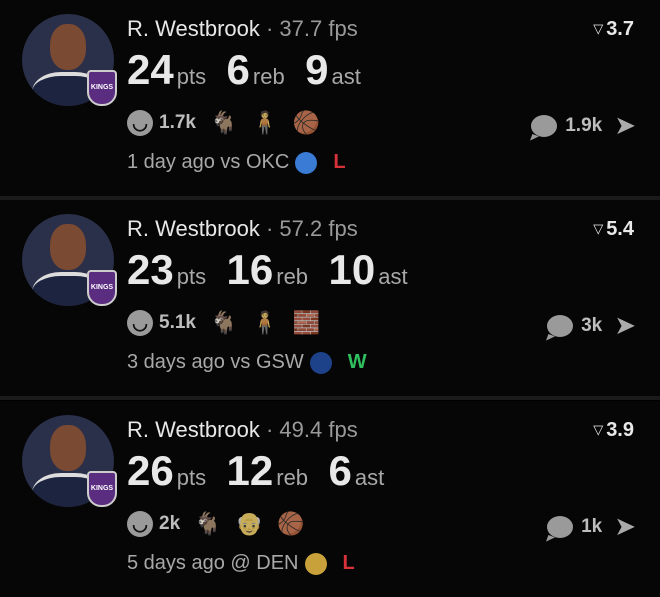 This screenshot has width=660, height=597. I want to click on comment-share: 1.9k ➤, so click(583, 125).